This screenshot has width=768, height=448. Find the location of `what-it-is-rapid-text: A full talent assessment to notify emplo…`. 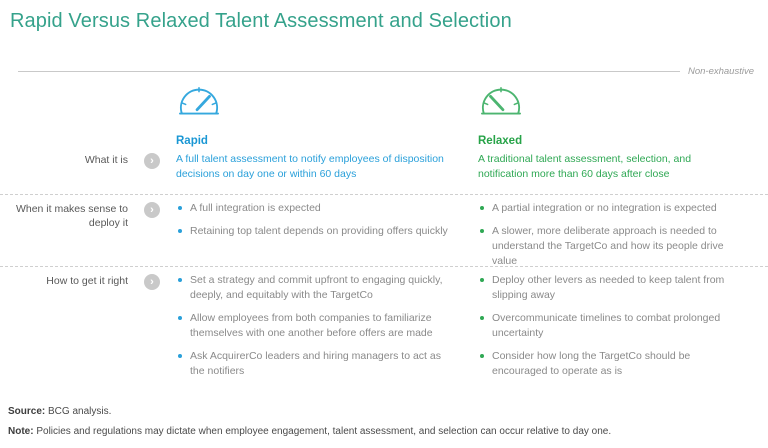

what-it-is-rapid-text: A full talent assessment to notify emplo… is located at coordinates (310, 166).